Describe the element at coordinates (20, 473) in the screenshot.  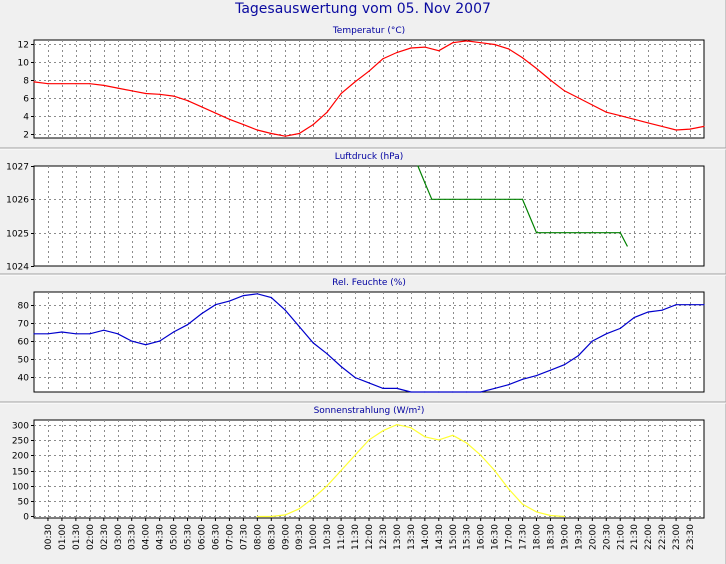
I see `y-tick-label: 150` at that location.